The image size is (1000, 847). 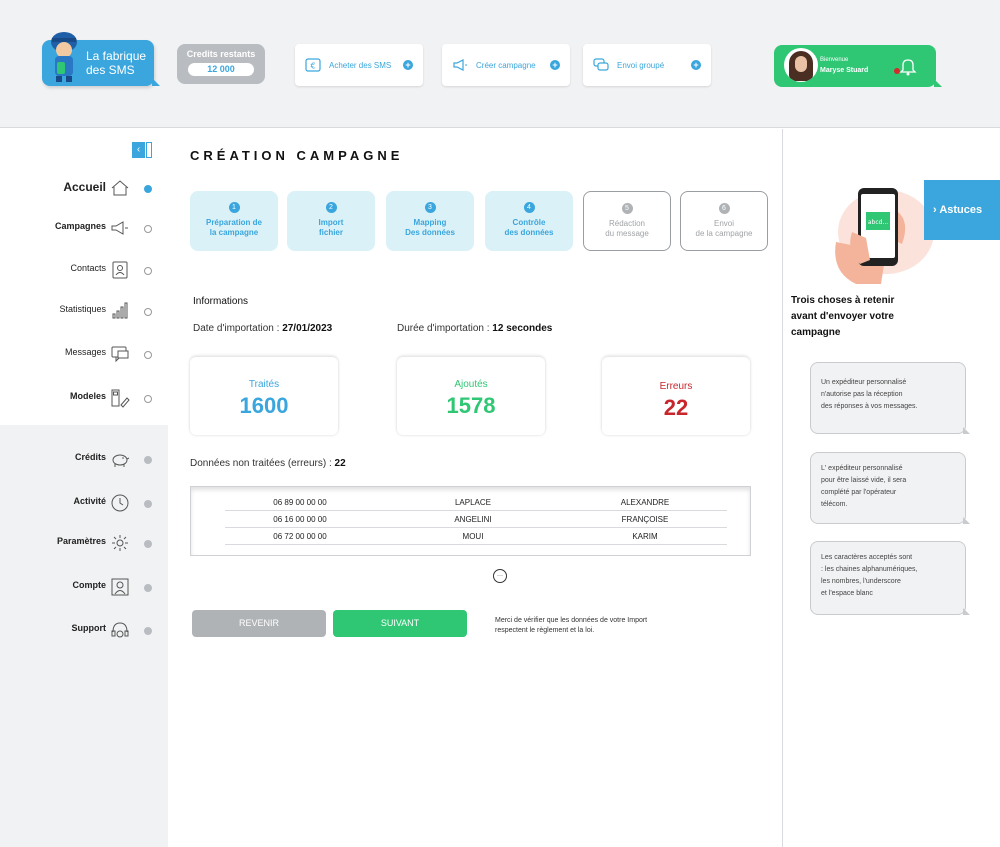 What do you see at coordinates (84, 543) in the screenshot?
I see `sidebar-item-parametres: Paramètres` at bounding box center [84, 543].